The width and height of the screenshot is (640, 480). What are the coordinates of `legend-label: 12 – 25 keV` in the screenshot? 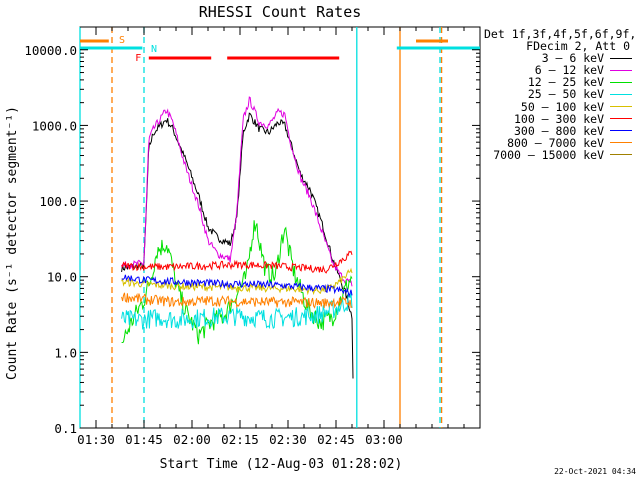 It's located at (565, 82).